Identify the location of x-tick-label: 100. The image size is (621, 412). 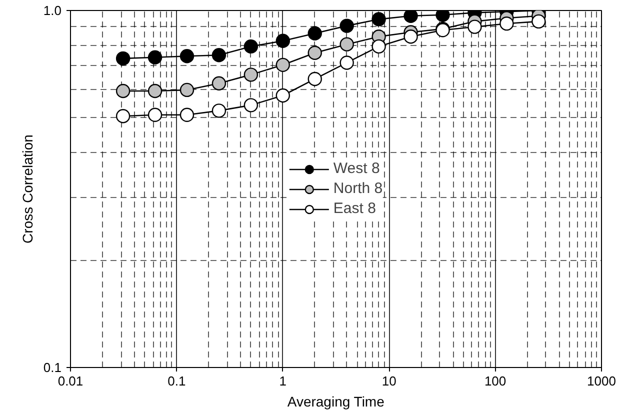
(495, 381).